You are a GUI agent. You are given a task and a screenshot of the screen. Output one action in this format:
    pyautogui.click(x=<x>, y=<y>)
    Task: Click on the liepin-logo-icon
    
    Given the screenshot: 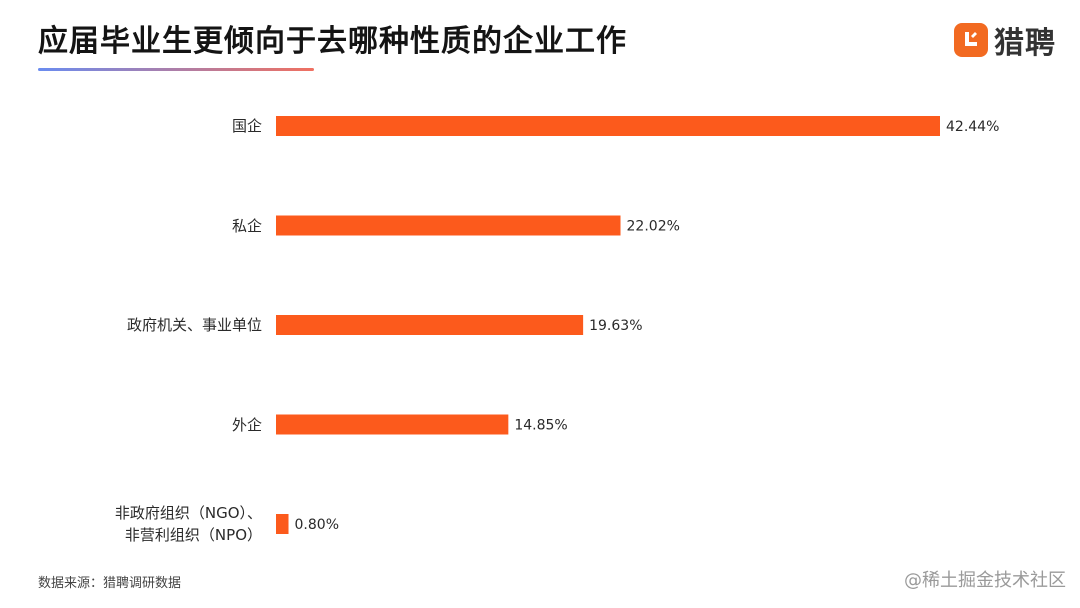 What is the action you would take?
    pyautogui.click(x=971, y=40)
    